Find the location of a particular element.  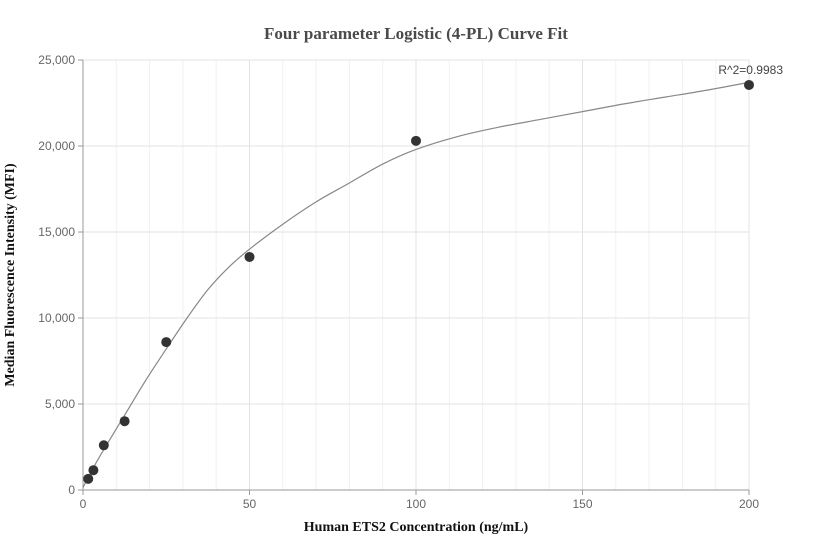

x-tick-label: 200 is located at coordinates (749, 504).